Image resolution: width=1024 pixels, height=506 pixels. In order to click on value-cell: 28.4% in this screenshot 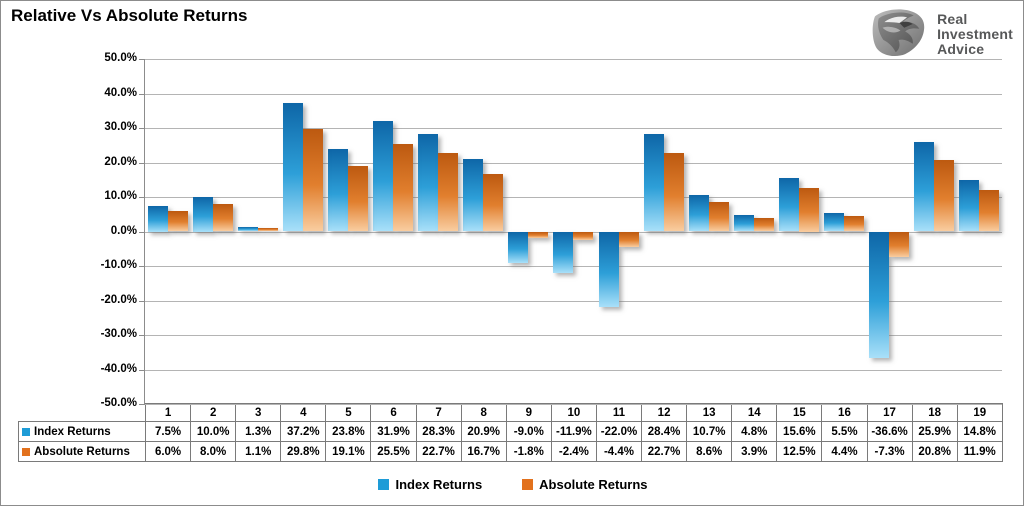, I will do `click(664, 431)`.